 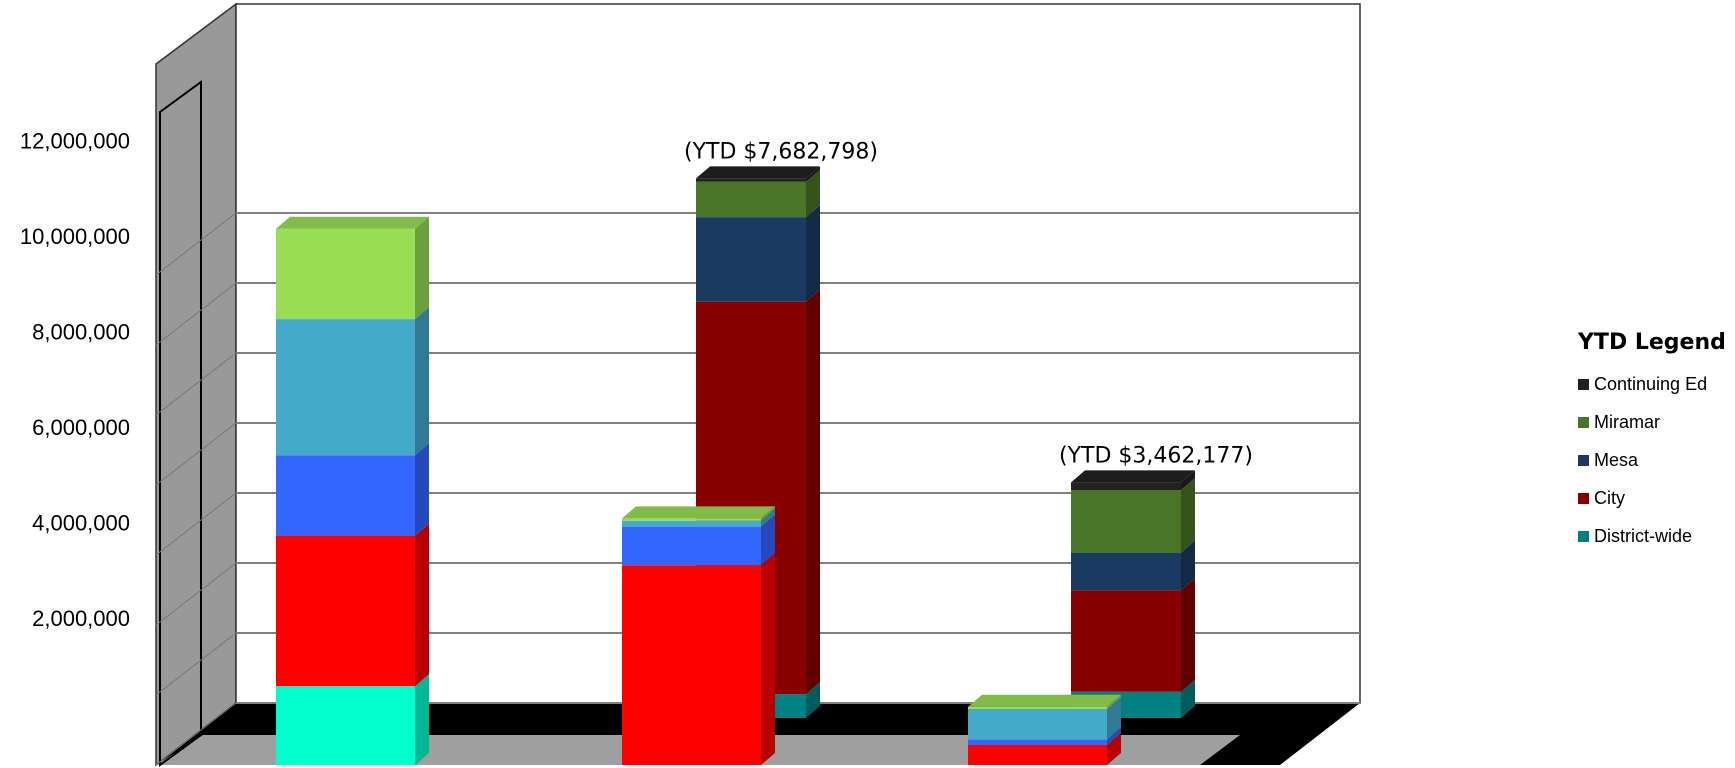 What do you see at coordinates (968, 303) in the screenshot?
I see `annotations: (YTD $7,682,798) (YTD $3,462,177)` at bounding box center [968, 303].